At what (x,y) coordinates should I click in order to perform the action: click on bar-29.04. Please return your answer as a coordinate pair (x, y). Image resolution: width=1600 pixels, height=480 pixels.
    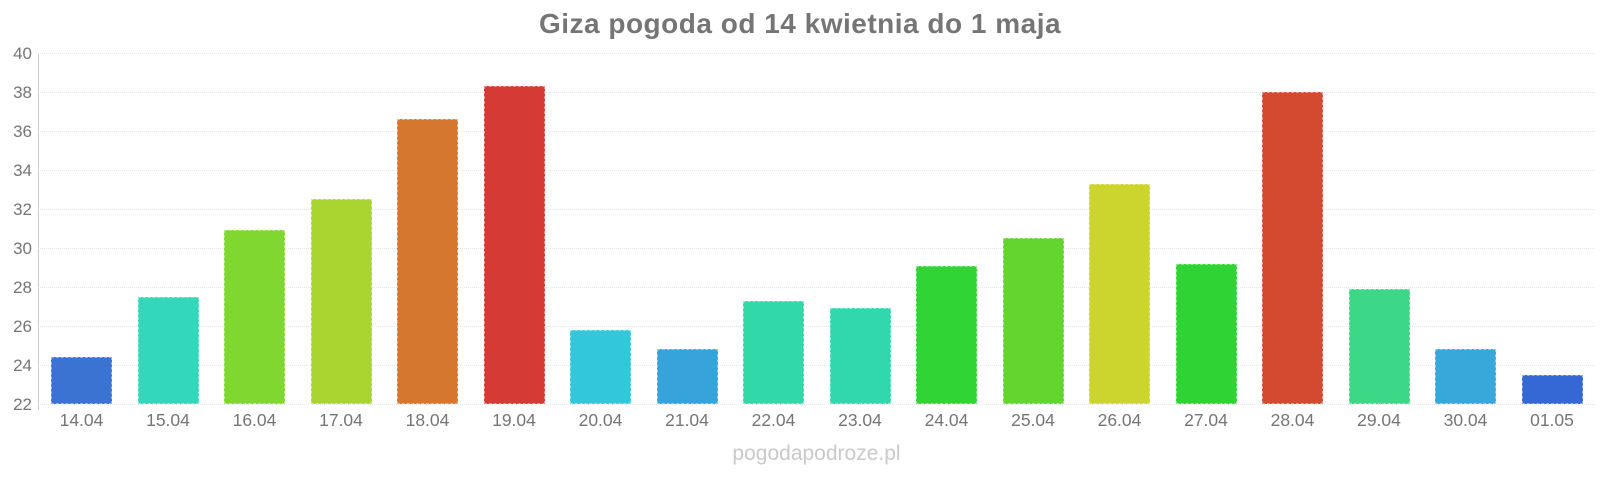
    Looking at the image, I should click on (1379, 346).